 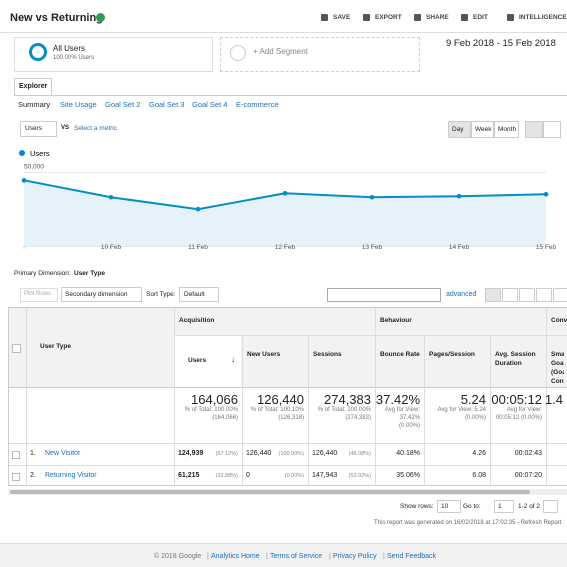 I want to click on dimension-label: Primary Dimension:, so click(x=42, y=273).